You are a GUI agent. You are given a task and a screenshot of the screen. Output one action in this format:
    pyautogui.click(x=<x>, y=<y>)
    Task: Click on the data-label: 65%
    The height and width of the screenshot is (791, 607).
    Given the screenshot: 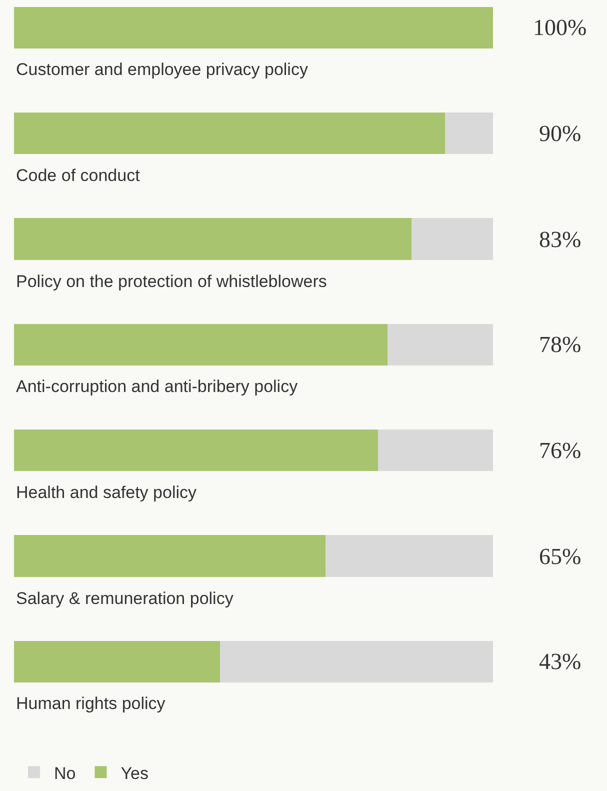 What is the action you would take?
    pyautogui.click(x=560, y=556)
    